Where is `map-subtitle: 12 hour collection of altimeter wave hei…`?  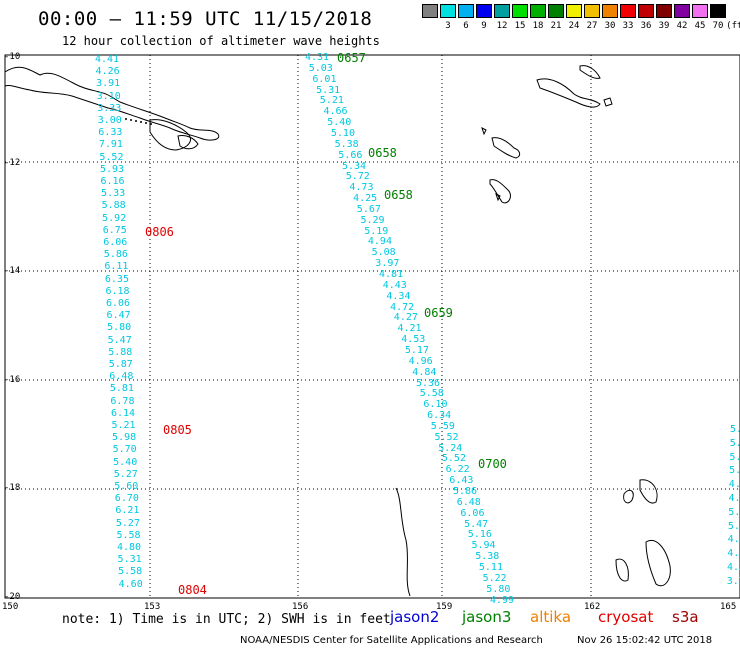 map-subtitle: 12 hour collection of altimeter wave hei… is located at coordinates (221, 41).